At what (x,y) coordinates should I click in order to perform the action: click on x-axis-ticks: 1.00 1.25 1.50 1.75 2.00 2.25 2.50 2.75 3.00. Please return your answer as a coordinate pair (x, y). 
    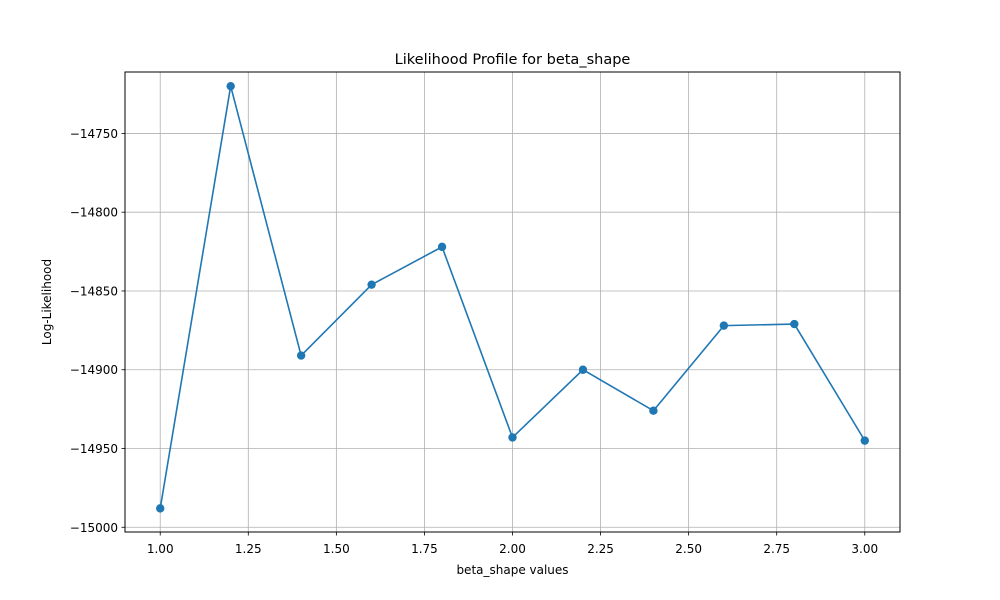
    Looking at the image, I should click on (512, 544).